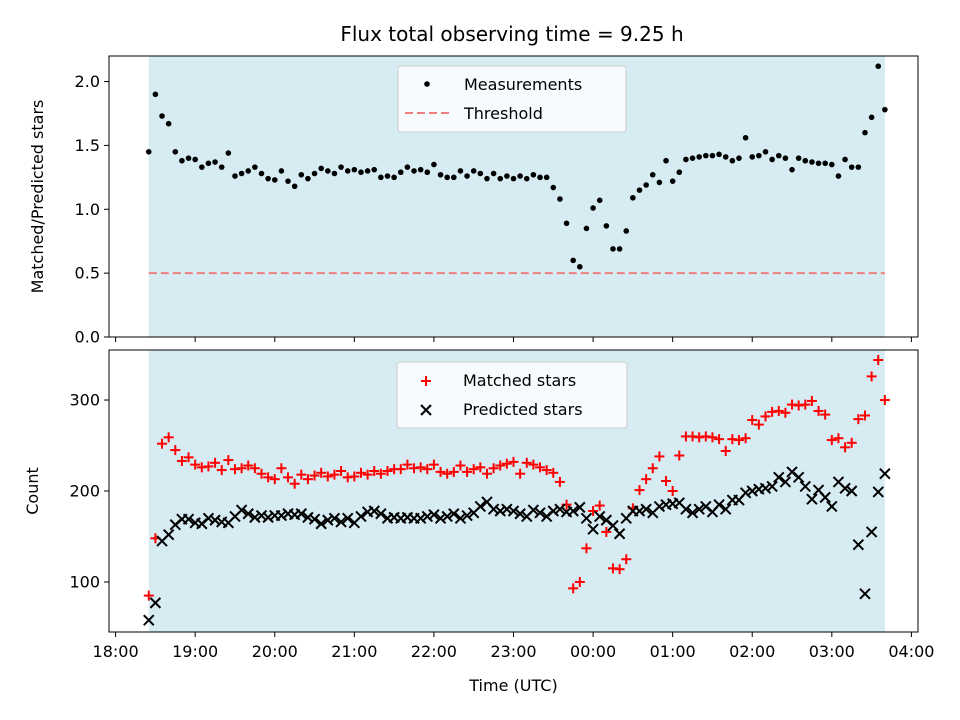  What do you see at coordinates (37, 197) in the screenshot?
I see `top-y-axis-label: Matched/Predicted stars` at bounding box center [37, 197].